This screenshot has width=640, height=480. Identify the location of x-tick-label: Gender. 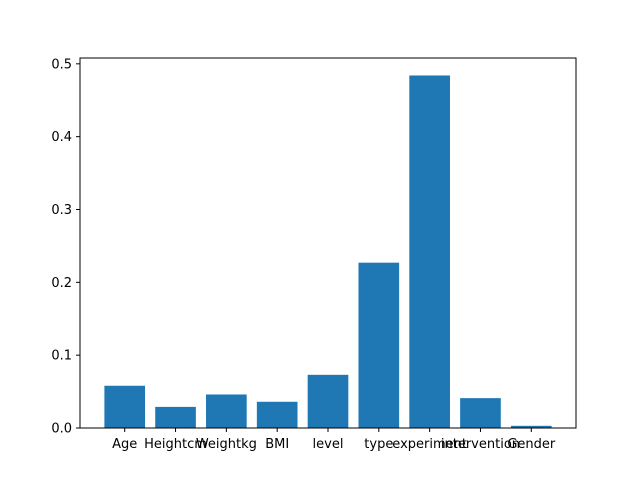
(531, 444).